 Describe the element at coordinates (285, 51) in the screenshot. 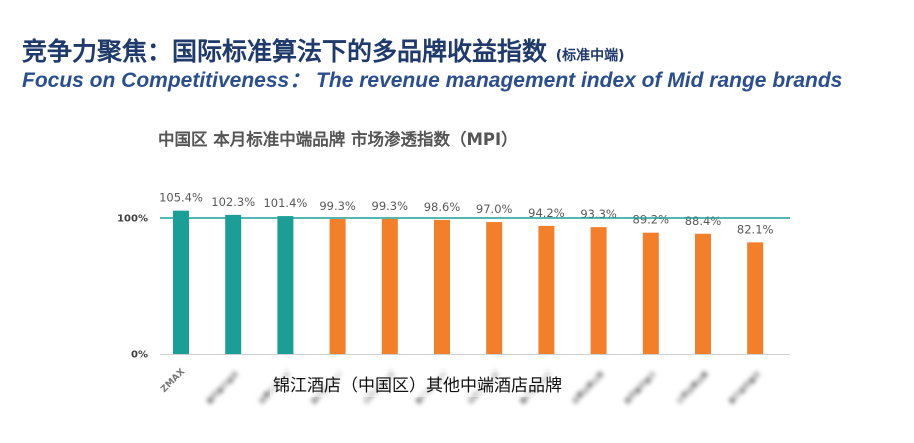

I see `title-cn-main: 竞争力聚焦：国际标准算法下的多品牌收益指数` at that location.